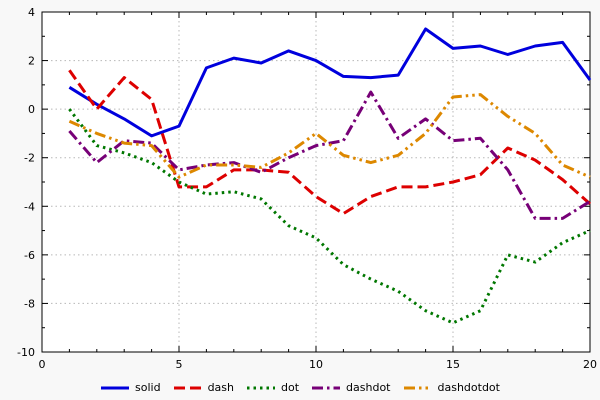 This screenshot has width=600, height=400. What do you see at coordinates (179, 364) in the screenshot?
I see `x-tick-label: 5` at bounding box center [179, 364].